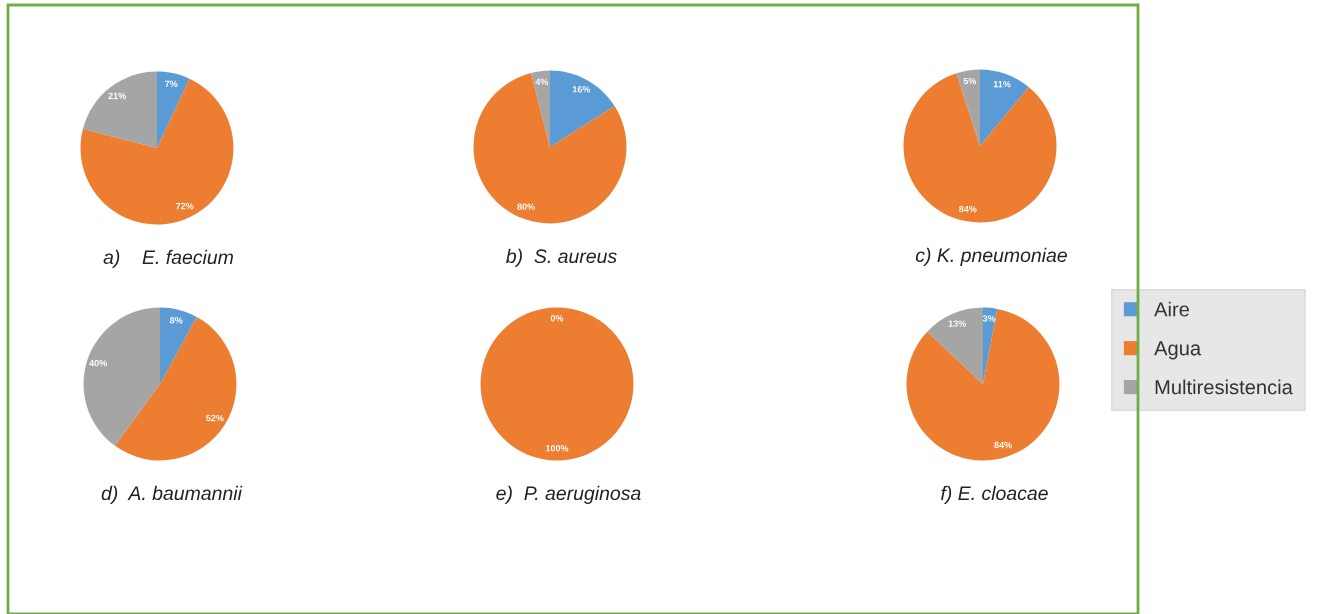  I want to click on text: c) K. pneumoniae, so click(991, 256).